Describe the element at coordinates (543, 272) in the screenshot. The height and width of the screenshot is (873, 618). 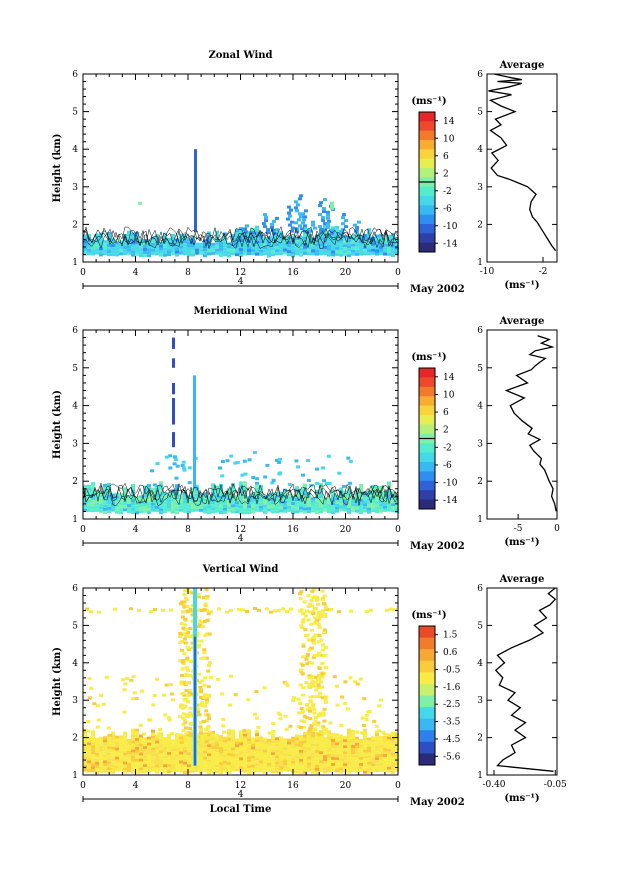
I see `avg-x-tick-label: -2` at that location.